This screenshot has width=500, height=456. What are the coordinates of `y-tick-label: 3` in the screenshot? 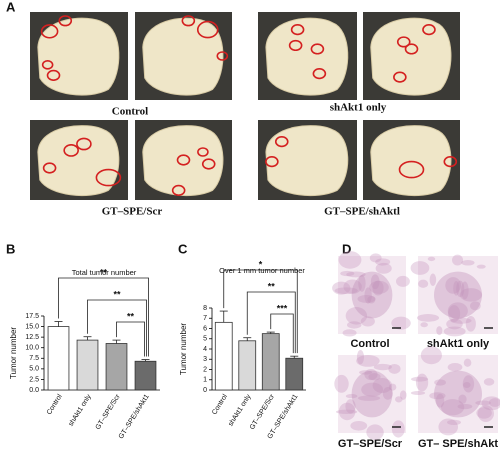 It's located at (205, 359).